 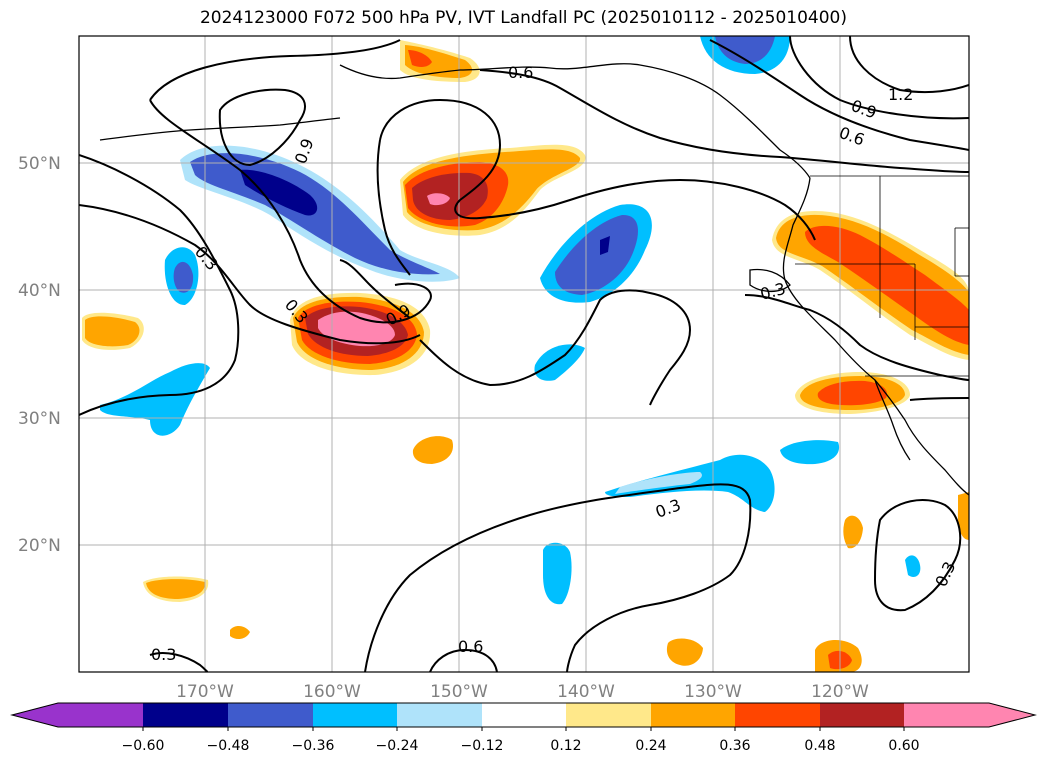 What do you see at coordinates (77, 715) in the screenshot?
I see `colorbar-segment-min` at bounding box center [77, 715].